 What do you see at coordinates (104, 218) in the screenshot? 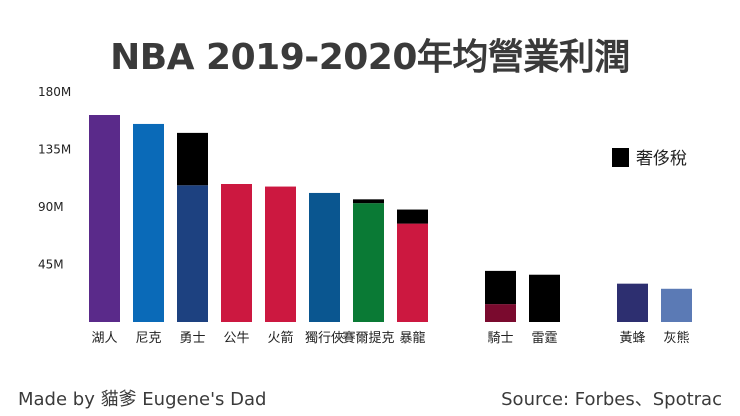
I see `bar-湖人` at bounding box center [104, 218].